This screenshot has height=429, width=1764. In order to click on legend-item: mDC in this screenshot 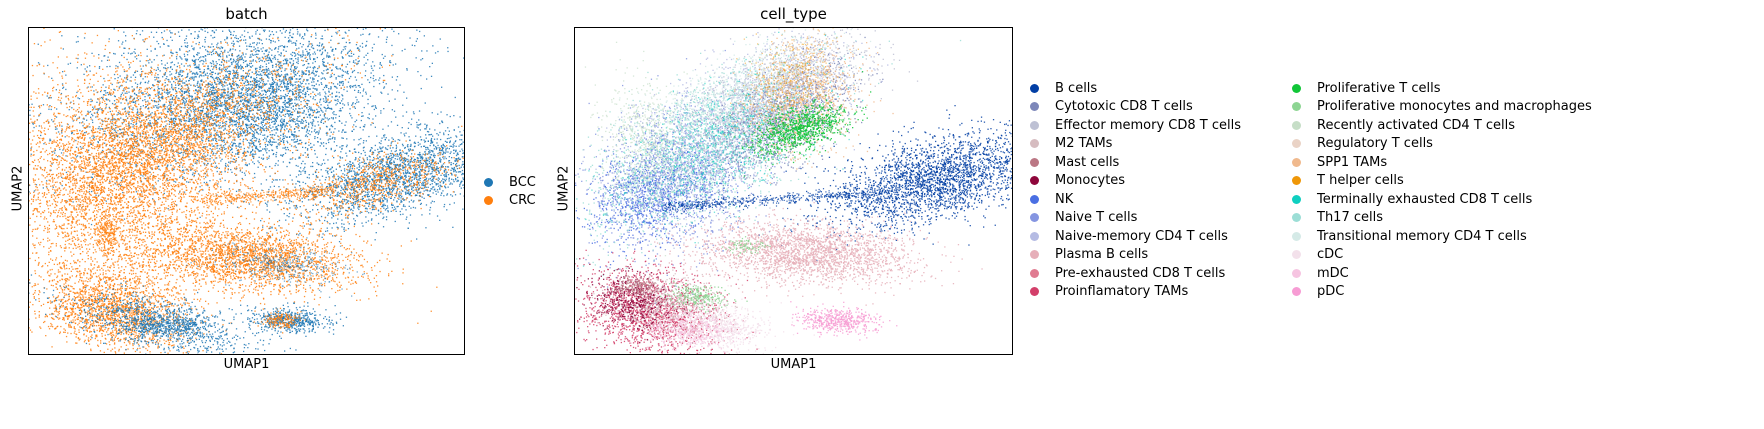, I will do `click(1320, 273)`.